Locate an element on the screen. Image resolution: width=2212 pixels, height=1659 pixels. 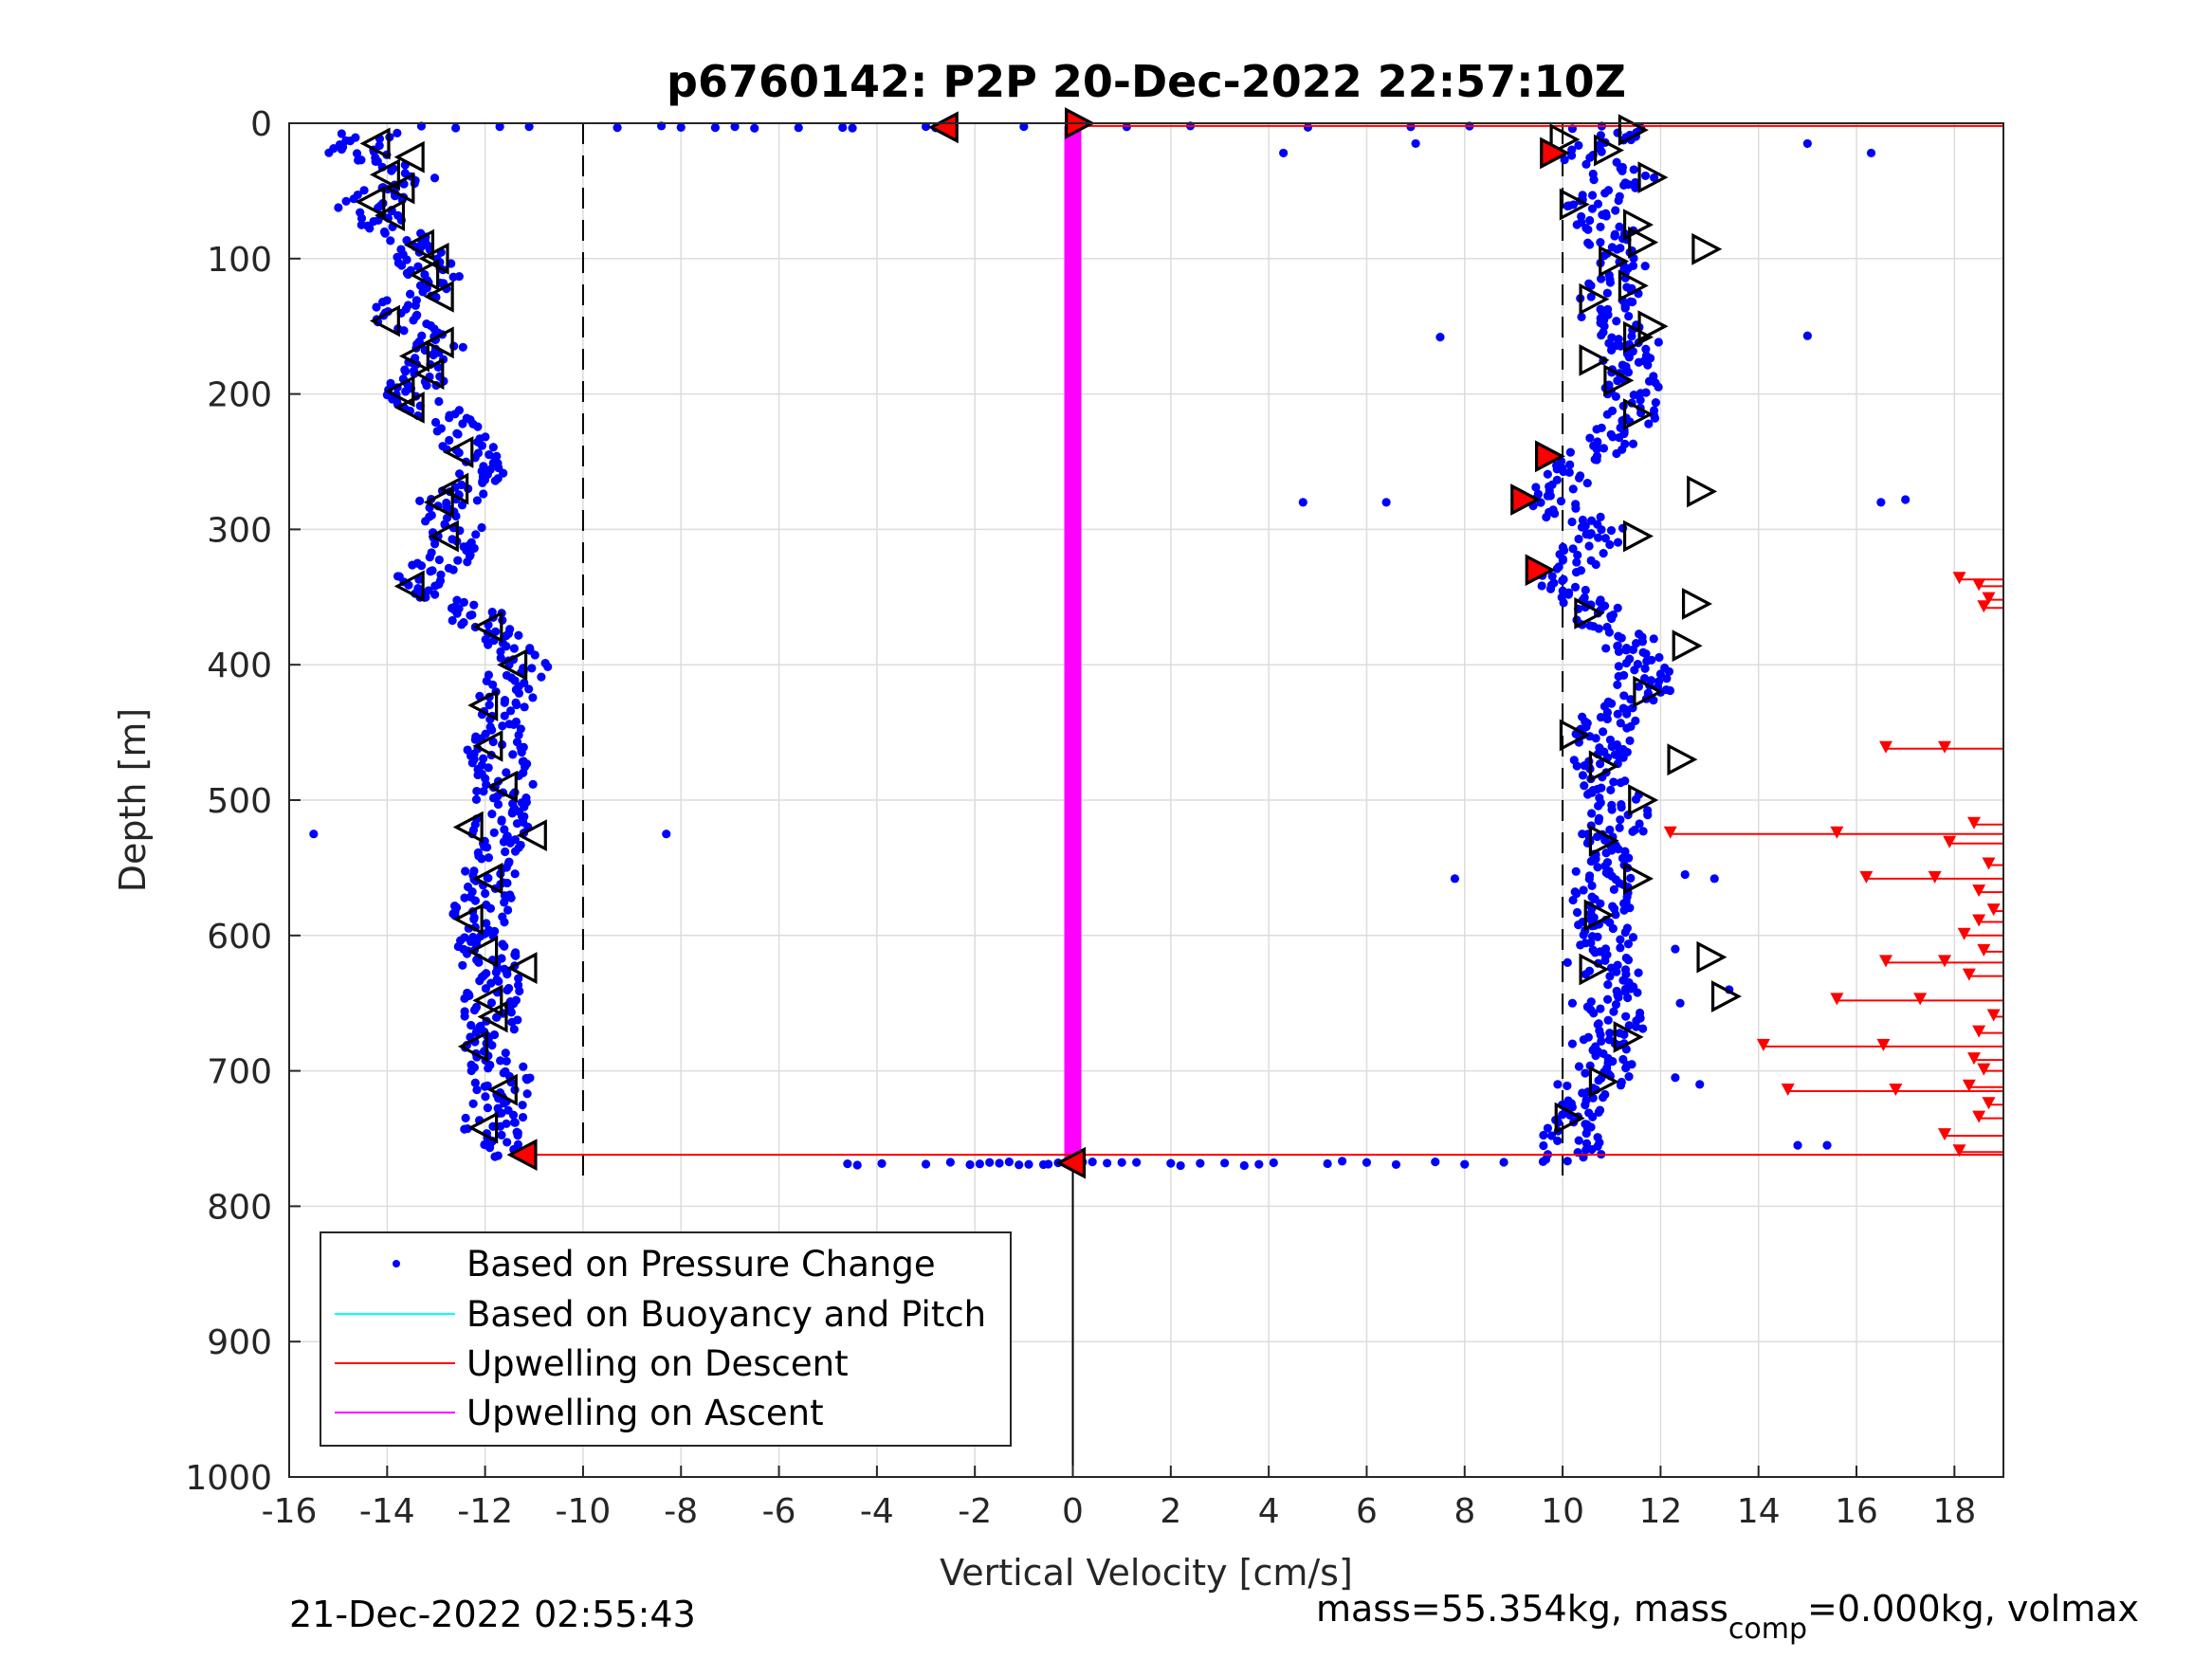
footer-mass-sub: comp is located at coordinates (1767, 1629).